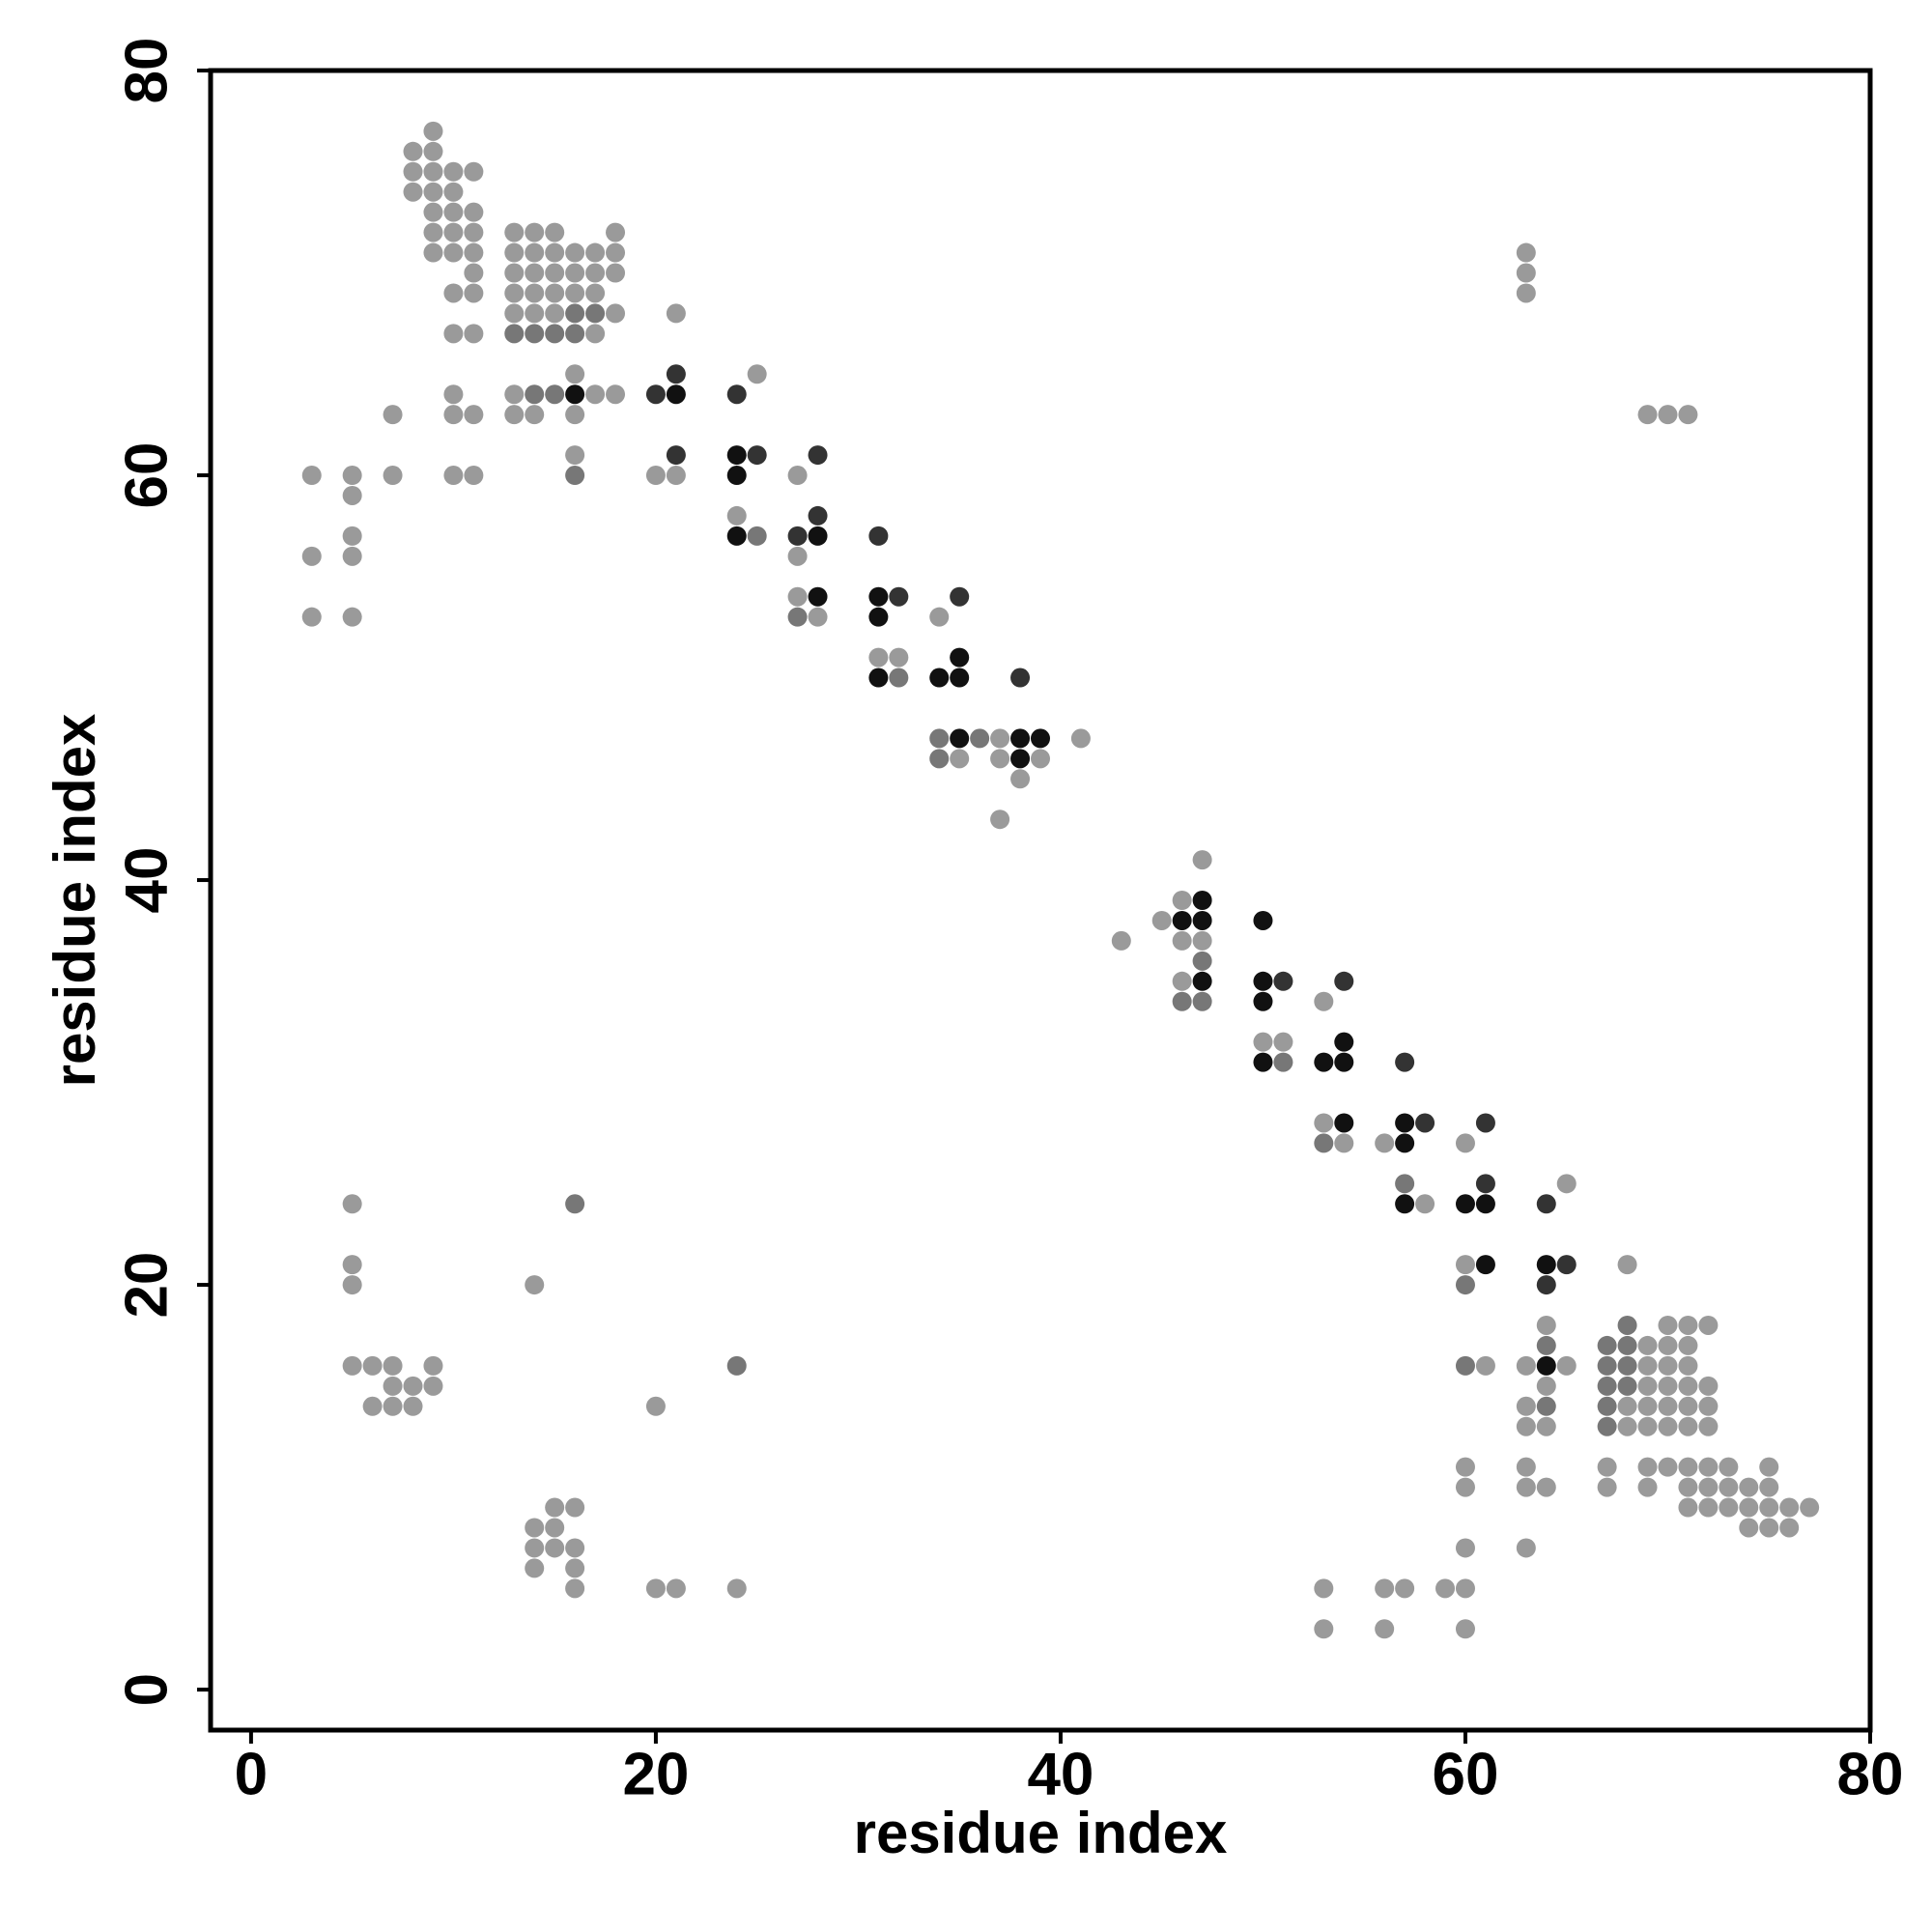  Describe the element at coordinates (252, 1774) in the screenshot. I see `x-tick-label: 0` at that location.